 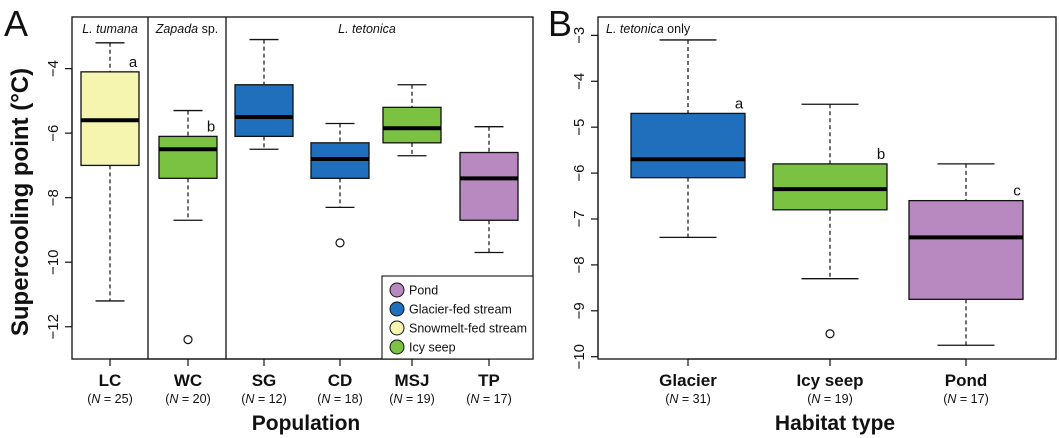 I want to click on panel-a-sample-size-label: (N = 12), so click(x=264, y=399).